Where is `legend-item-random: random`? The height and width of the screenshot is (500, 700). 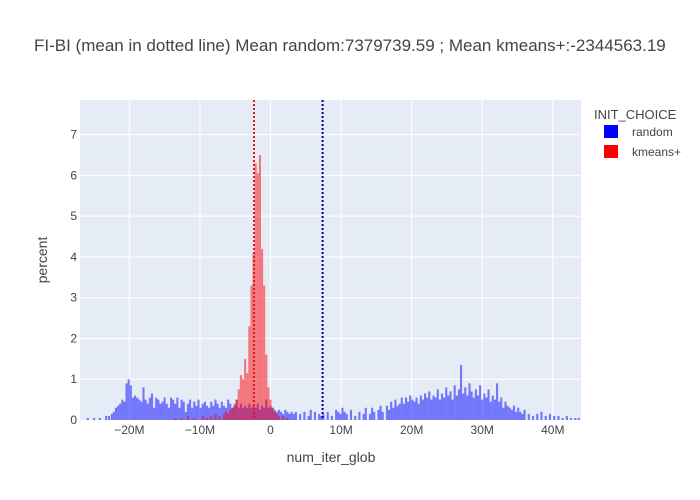 legend-item-random: random is located at coordinates (638, 132).